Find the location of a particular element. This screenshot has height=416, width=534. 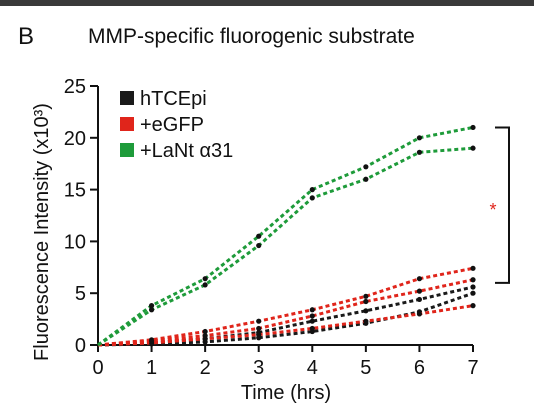

x-tick-label: 1 is located at coordinates (151, 368).